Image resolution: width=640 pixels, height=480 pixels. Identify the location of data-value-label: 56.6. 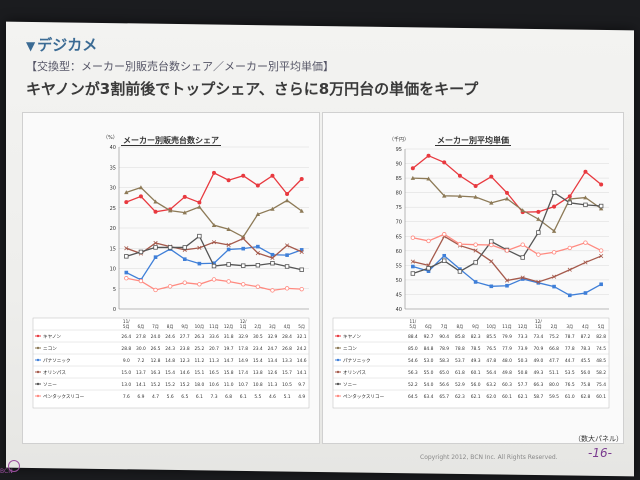
(444, 385).